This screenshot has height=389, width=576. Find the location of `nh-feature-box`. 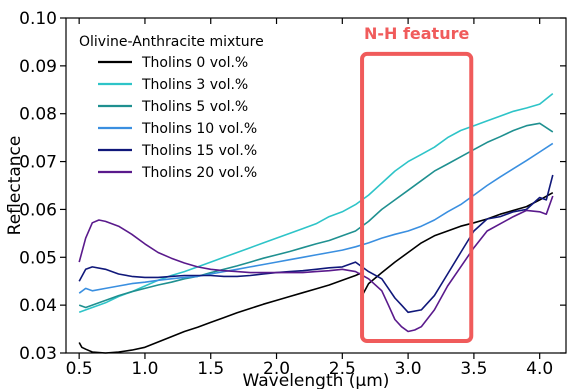

nh-feature-box is located at coordinates (417, 197).